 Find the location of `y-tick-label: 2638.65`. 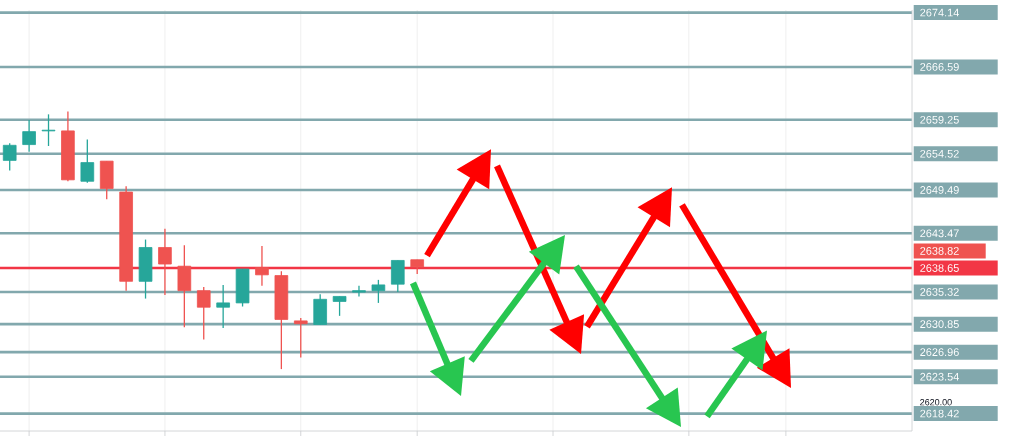

y-tick-label: 2638.65 is located at coordinates (939, 268).